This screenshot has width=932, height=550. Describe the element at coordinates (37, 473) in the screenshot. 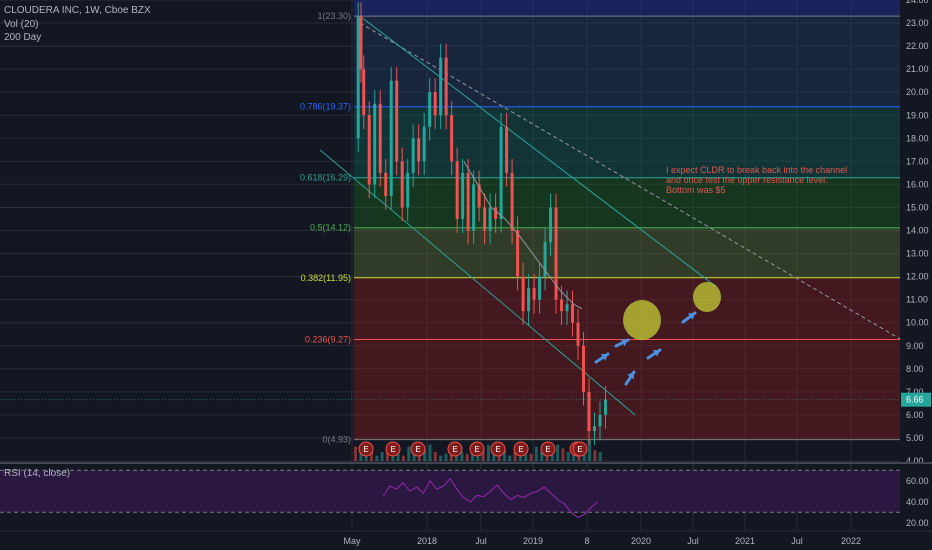

I see `rsi-indicator-label: RSI (14, close)` at that location.